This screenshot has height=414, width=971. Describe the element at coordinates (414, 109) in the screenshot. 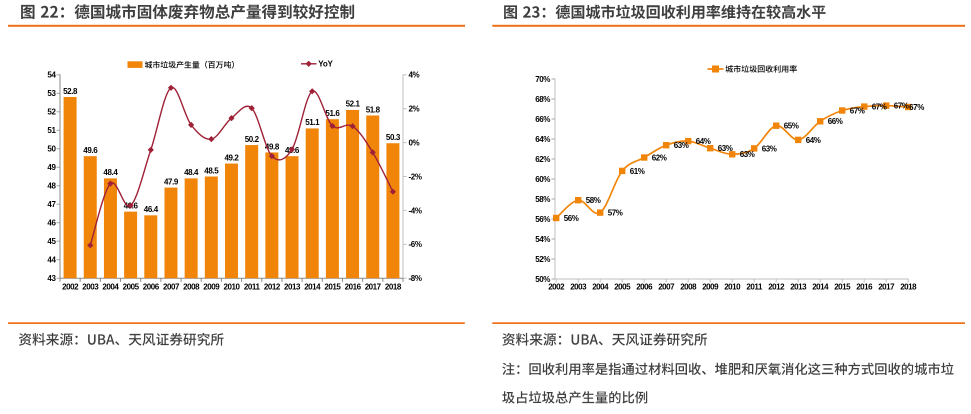

I see `svg-text: 2%` at that location.